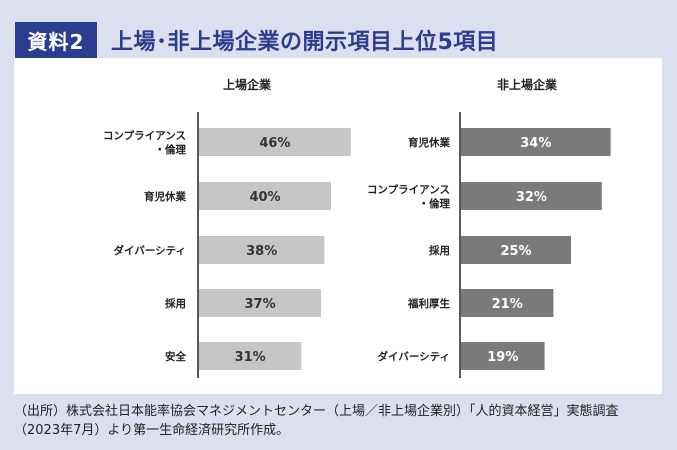 The image size is (677, 450). I want to click on chart-2-category-label: コンプライアンス, so click(408, 189).